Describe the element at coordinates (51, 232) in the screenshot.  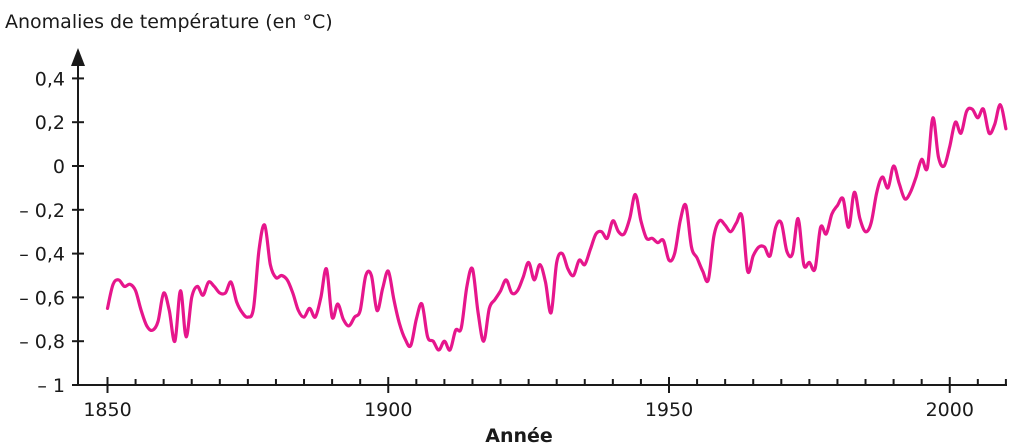
I see `y-ticks: 0,4 0,2 0 – 0,2 – 0,4 – 0,6 – 0,8 – 1` at that location.